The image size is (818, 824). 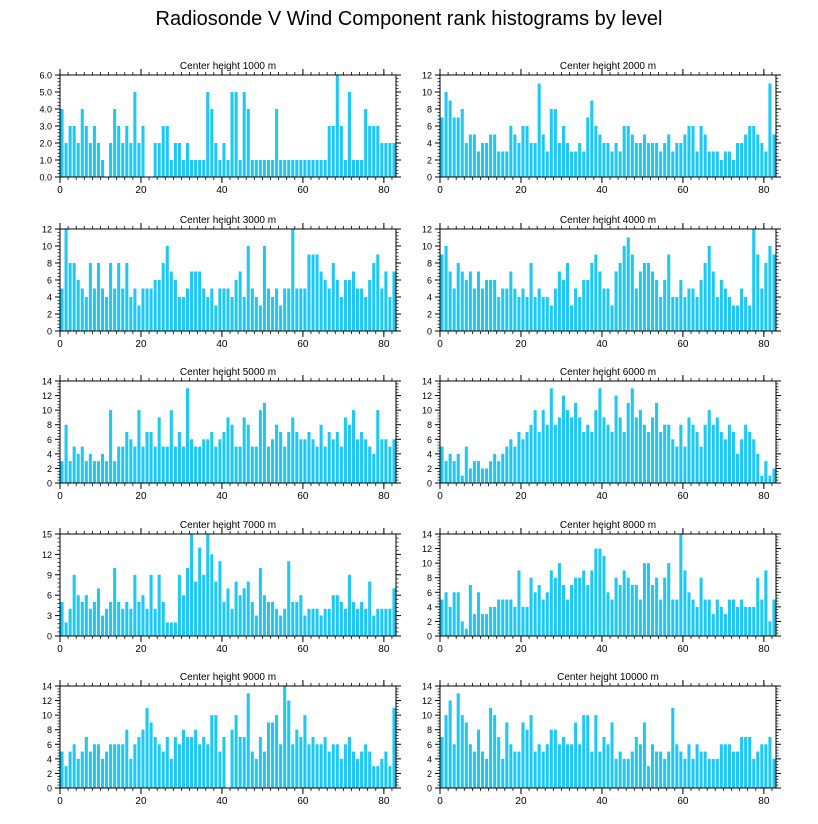 What do you see at coordinates (384, 801) in the screenshot?
I see `x-tick-label: 80` at bounding box center [384, 801].